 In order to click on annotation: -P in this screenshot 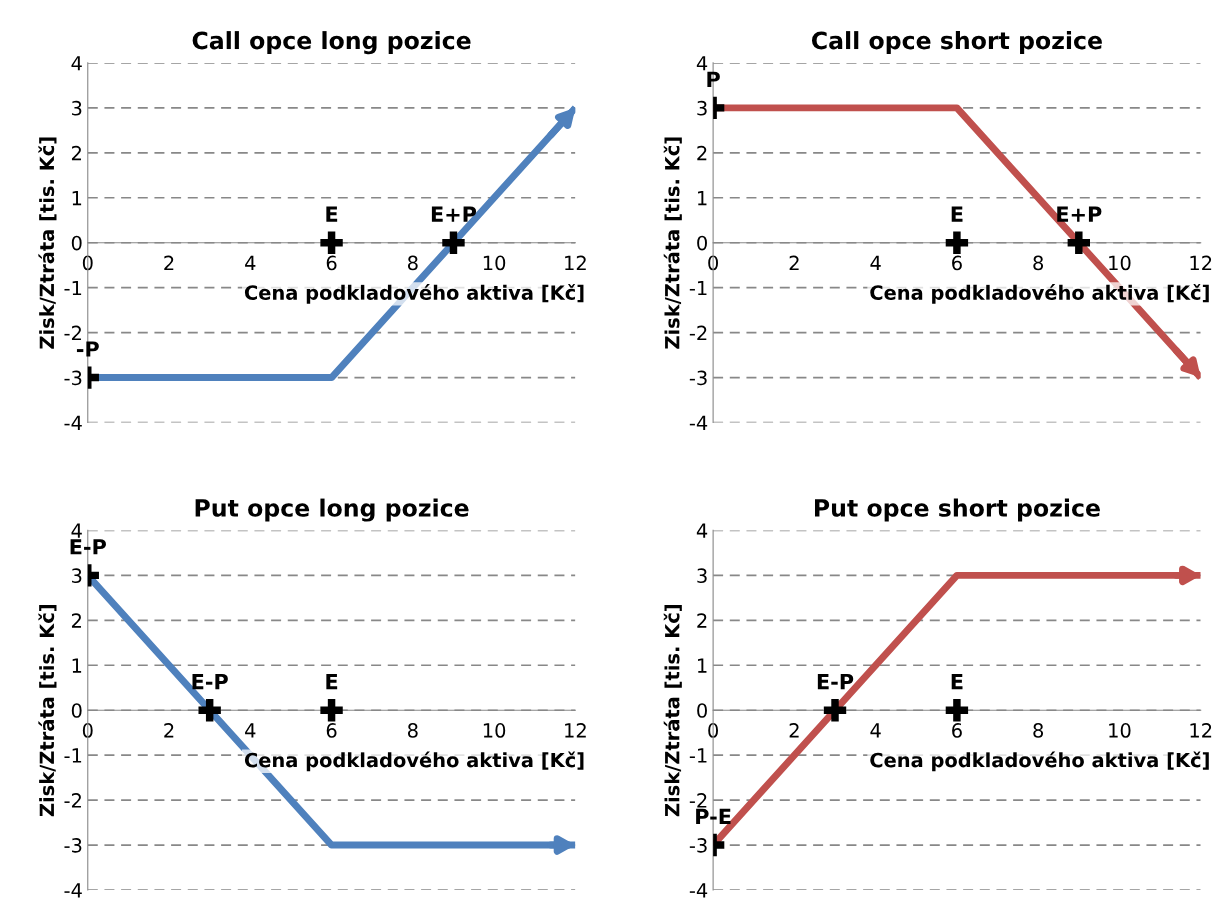, I will do `click(87, 349)`.